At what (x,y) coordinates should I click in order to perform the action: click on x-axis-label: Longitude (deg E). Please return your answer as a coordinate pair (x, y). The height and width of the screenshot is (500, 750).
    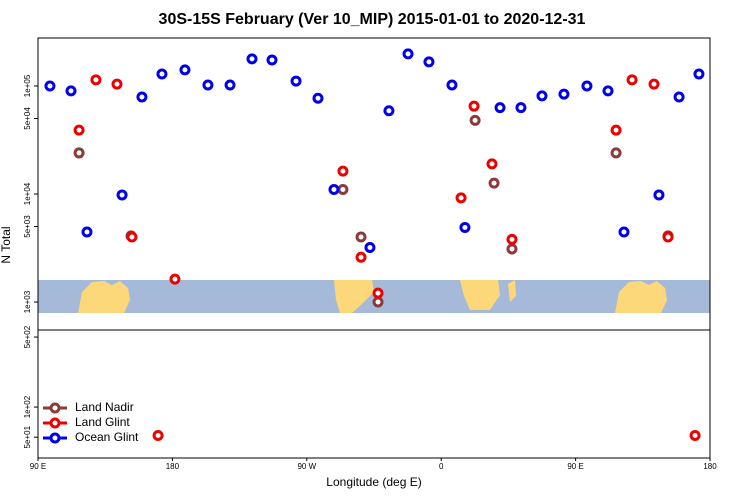
    Looking at the image, I should click on (373, 482).